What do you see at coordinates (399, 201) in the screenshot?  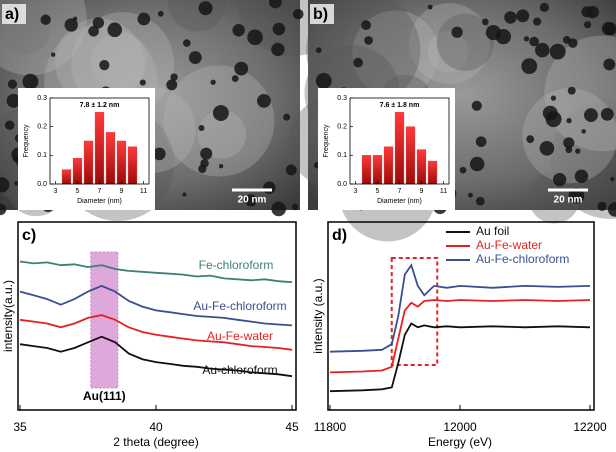 I see `x-axis-label: Diameter (nm)` at bounding box center [399, 201].